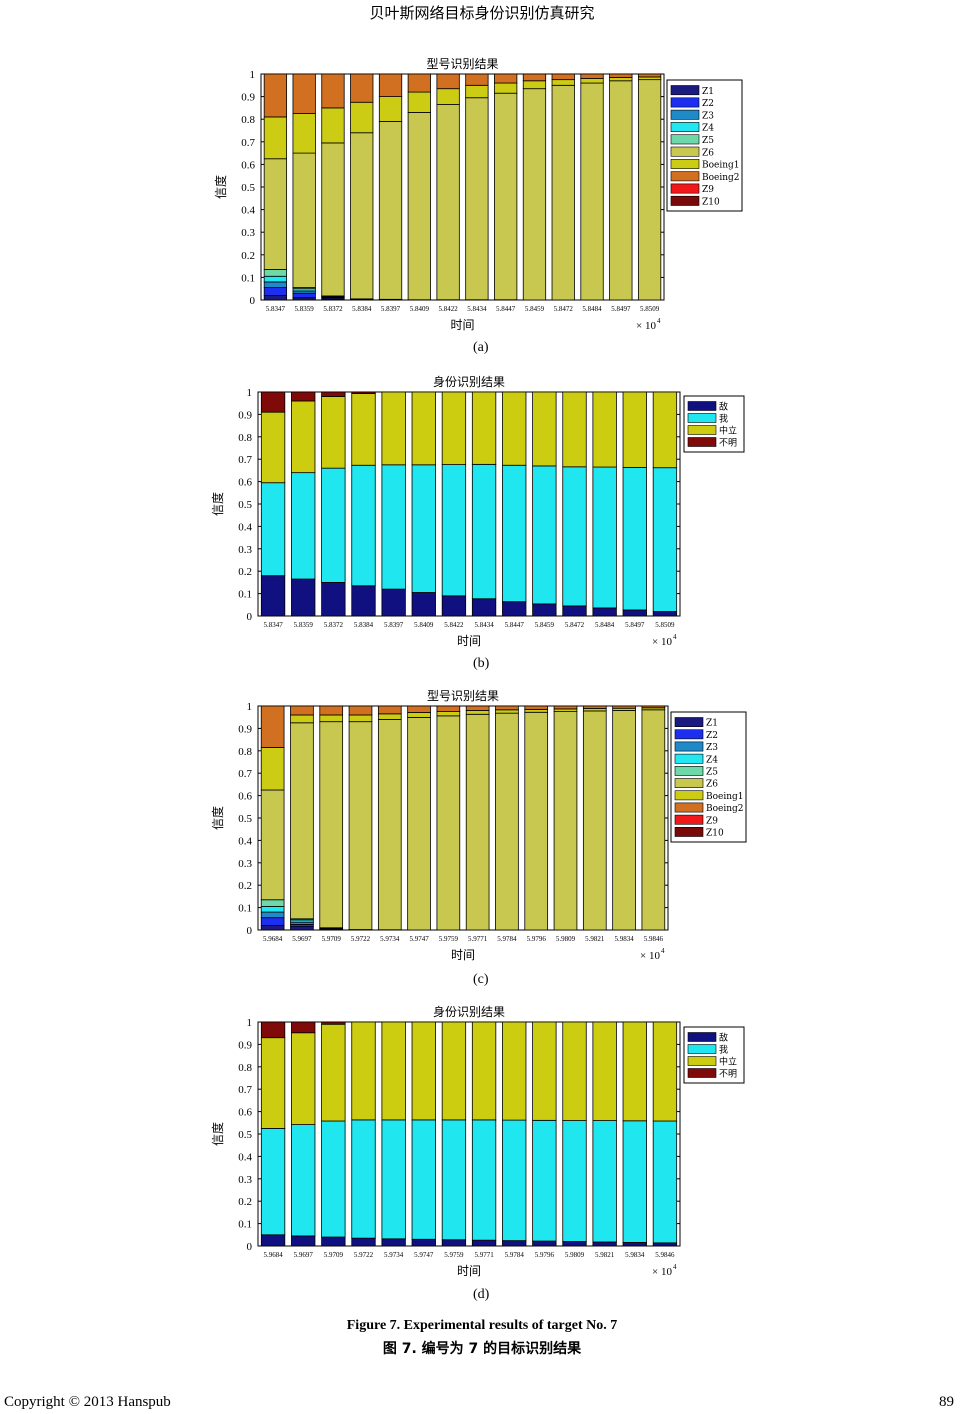 The width and height of the screenshot is (964, 1414). I want to click on y-tick-label: 0.6, so click(248, 165).